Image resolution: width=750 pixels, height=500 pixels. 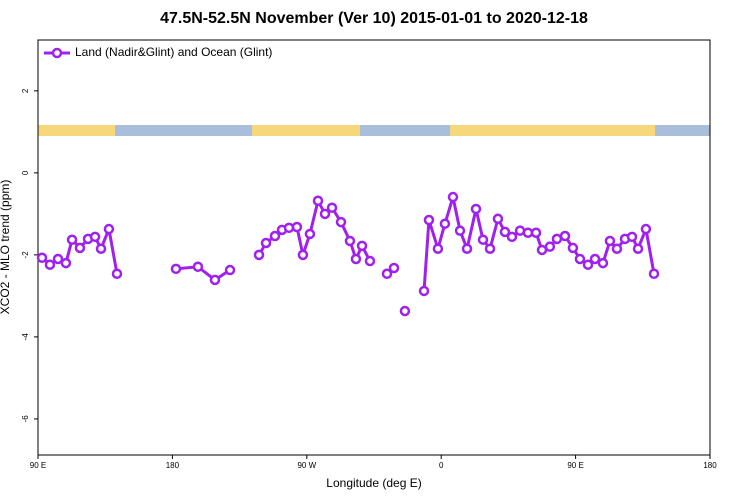 I want to click on y-tick-label: 0, so click(x=25, y=172).